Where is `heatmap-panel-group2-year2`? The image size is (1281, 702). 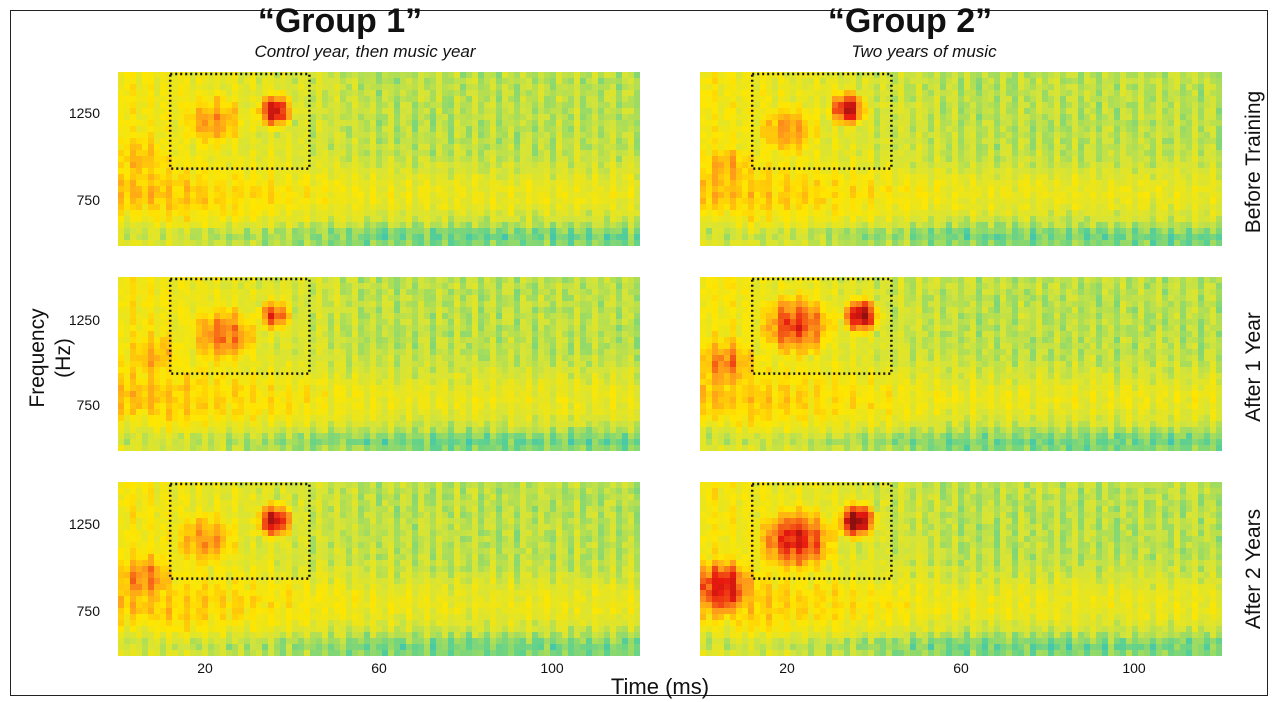 heatmap-panel-group2-year2 is located at coordinates (961, 569).